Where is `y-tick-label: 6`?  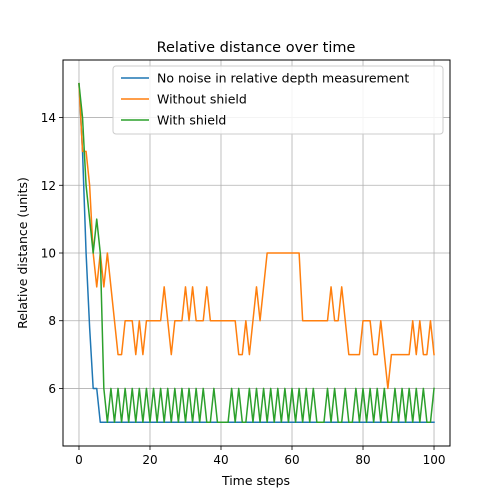
y-tick-label: 6 is located at coordinates (52, 389).